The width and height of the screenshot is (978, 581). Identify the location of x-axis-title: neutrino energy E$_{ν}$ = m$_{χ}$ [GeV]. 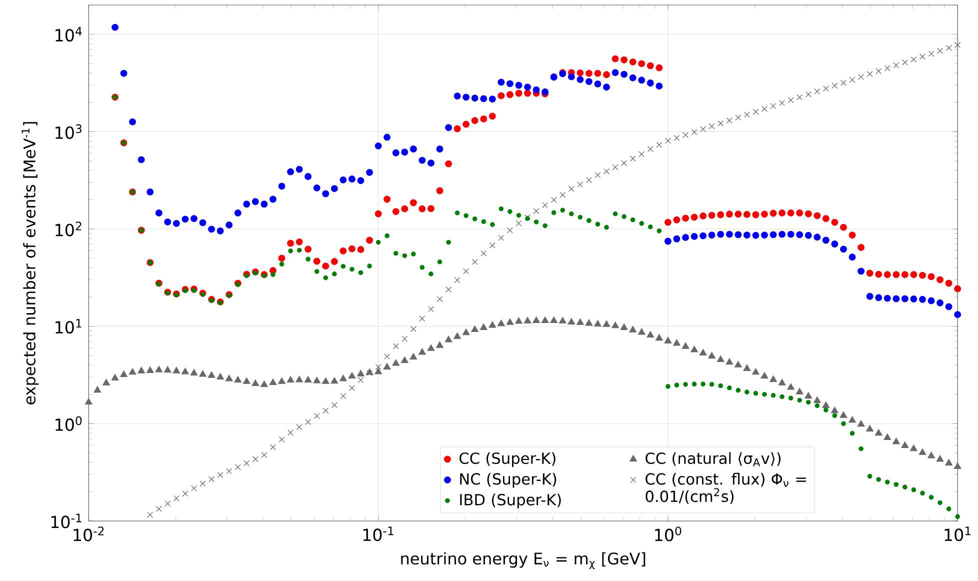
(523, 560).